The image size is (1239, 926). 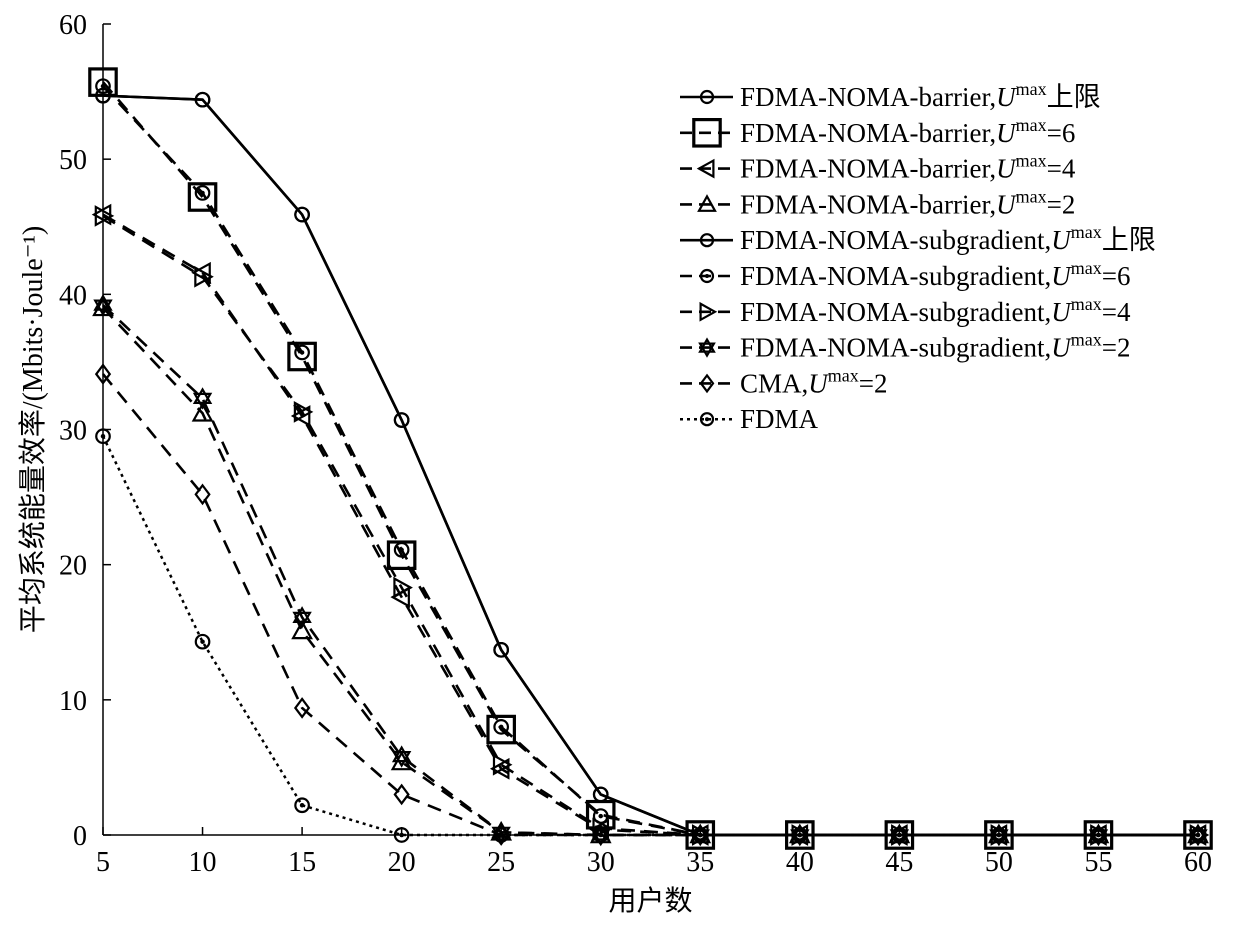 What do you see at coordinates (948, 238) in the screenshot?
I see `legend-label: FDMA-NOMA-subgradient,Umax上限` at bounding box center [948, 238].